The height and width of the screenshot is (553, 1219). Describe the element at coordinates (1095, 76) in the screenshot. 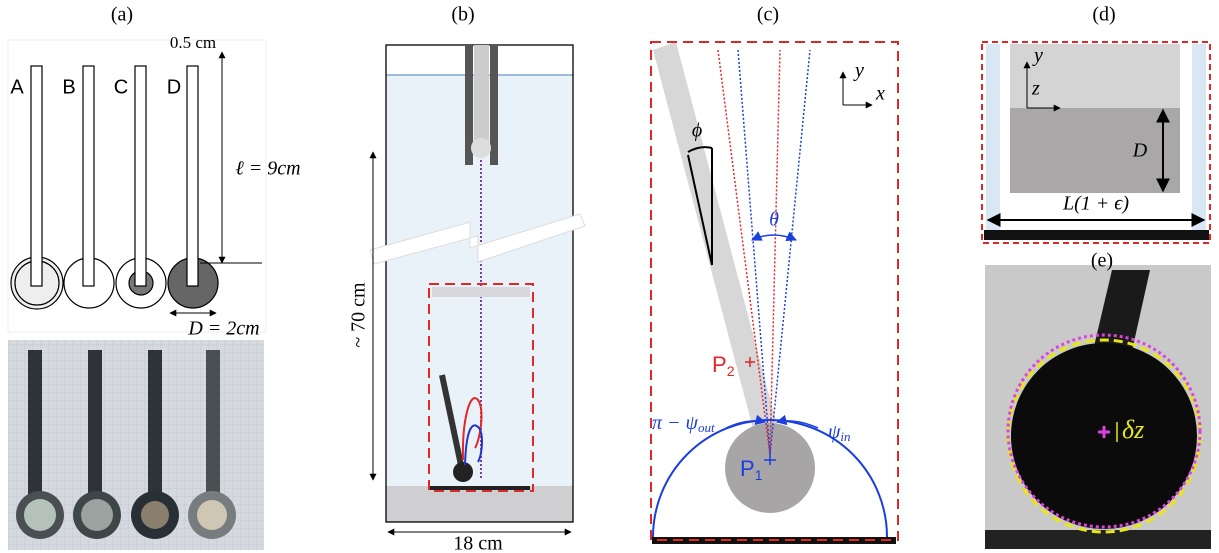

I see `rod-section` at that location.